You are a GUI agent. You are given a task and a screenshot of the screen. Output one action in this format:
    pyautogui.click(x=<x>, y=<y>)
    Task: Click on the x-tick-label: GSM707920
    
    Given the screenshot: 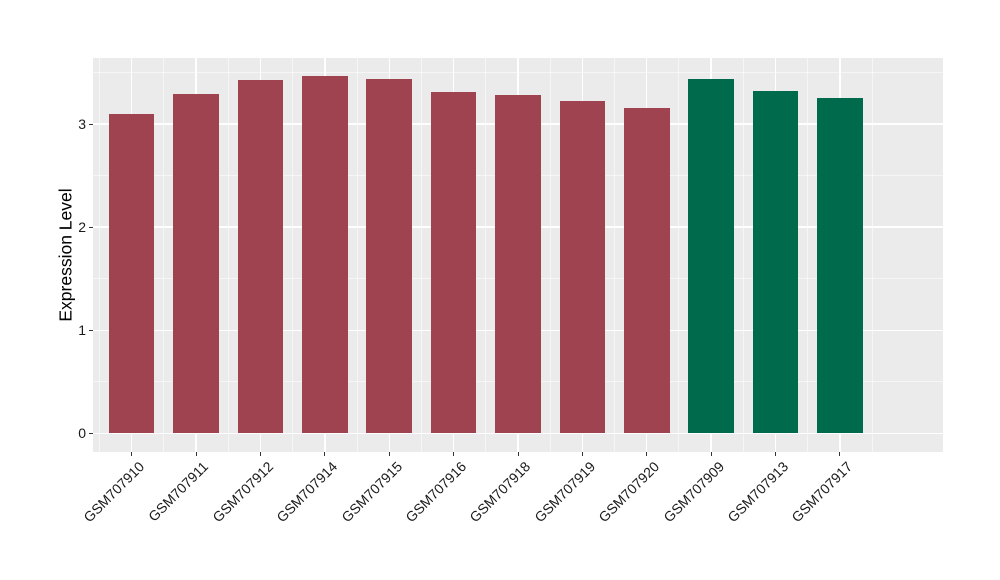 What is the action you would take?
    pyautogui.click(x=629, y=492)
    